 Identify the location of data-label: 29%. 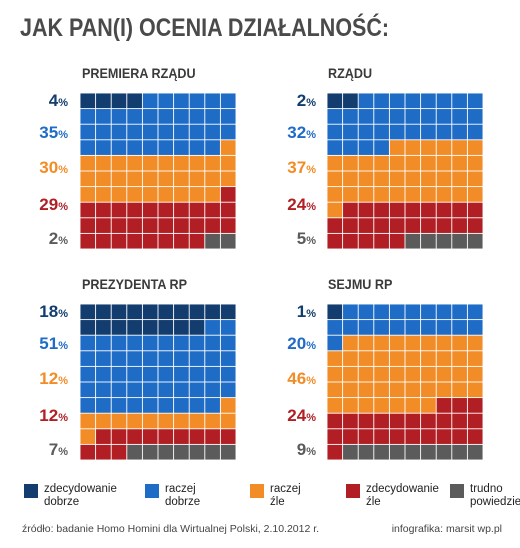
(43, 205).